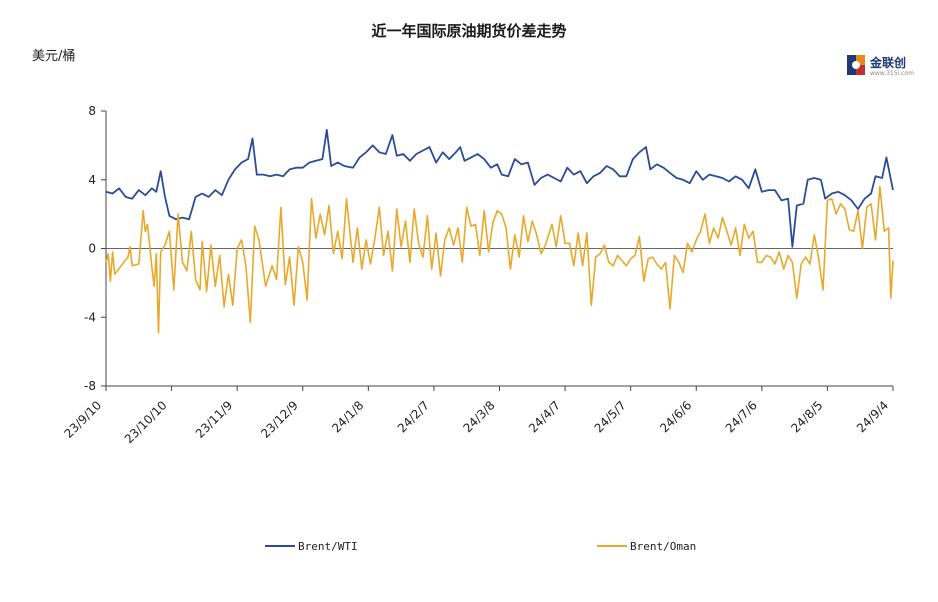  What do you see at coordinates (413, 416) in the screenshot?
I see `x-tick-label: 24/2/7` at bounding box center [413, 416].